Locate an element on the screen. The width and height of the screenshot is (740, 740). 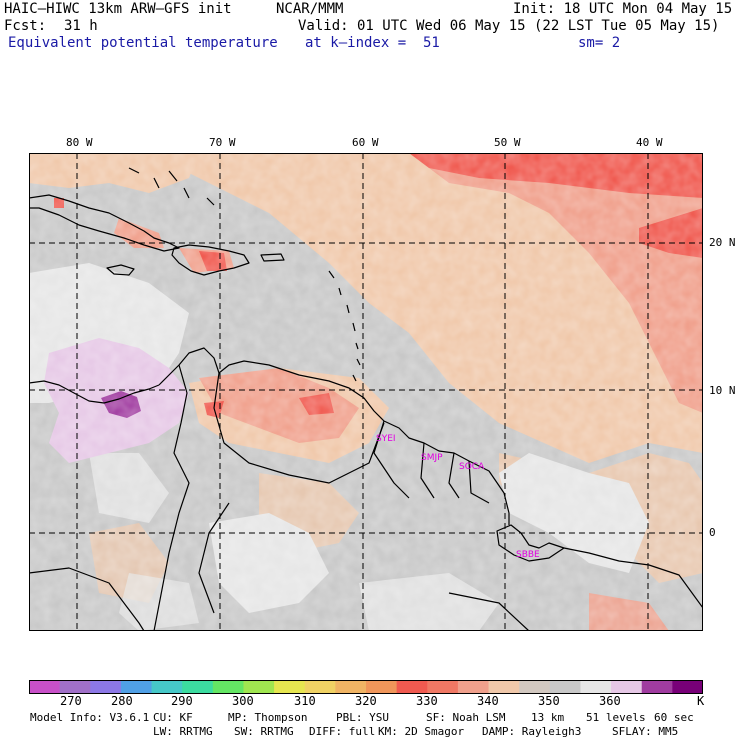
eddy-coefficient: KM: 2D Smagor is located at coordinates (421, 731).